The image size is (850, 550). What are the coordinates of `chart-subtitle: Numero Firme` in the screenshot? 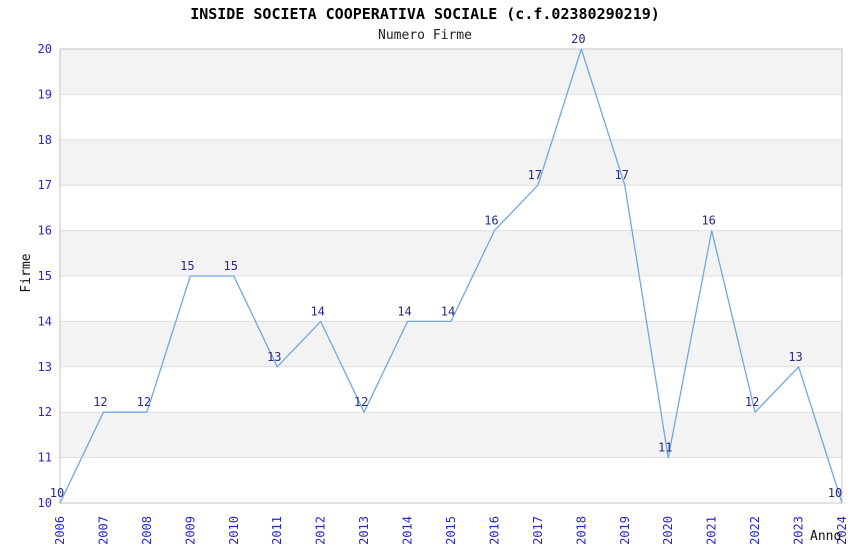 It's located at (425, 35).